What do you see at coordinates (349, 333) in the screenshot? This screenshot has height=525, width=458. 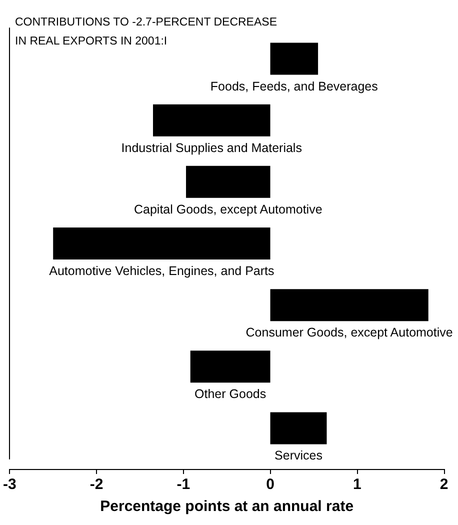 I see `y-tick-label: Consumer Goods, except Automotive` at bounding box center [349, 333].